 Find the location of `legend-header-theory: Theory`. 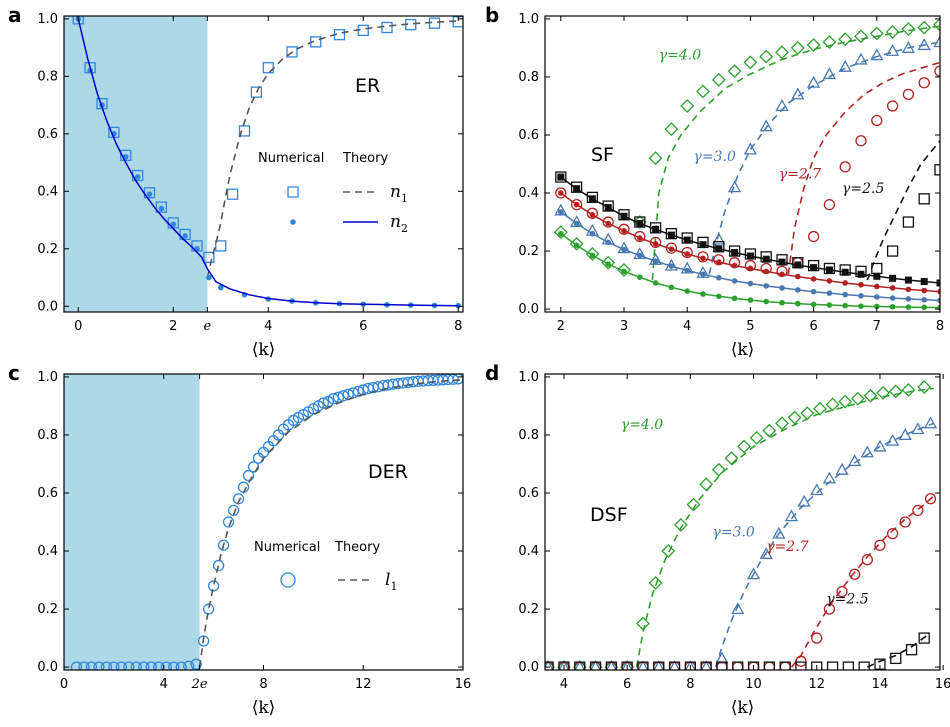

legend-header-theory: Theory is located at coordinates (357, 547).